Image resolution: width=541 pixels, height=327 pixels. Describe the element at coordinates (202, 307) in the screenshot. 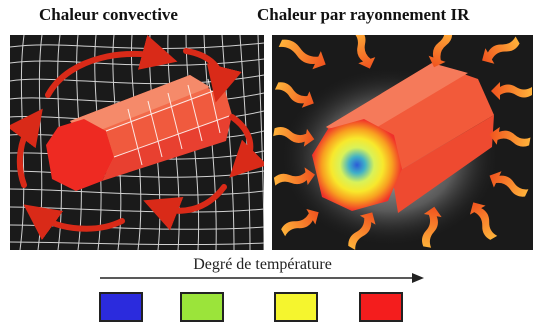

I see `swatch-green` at that location.